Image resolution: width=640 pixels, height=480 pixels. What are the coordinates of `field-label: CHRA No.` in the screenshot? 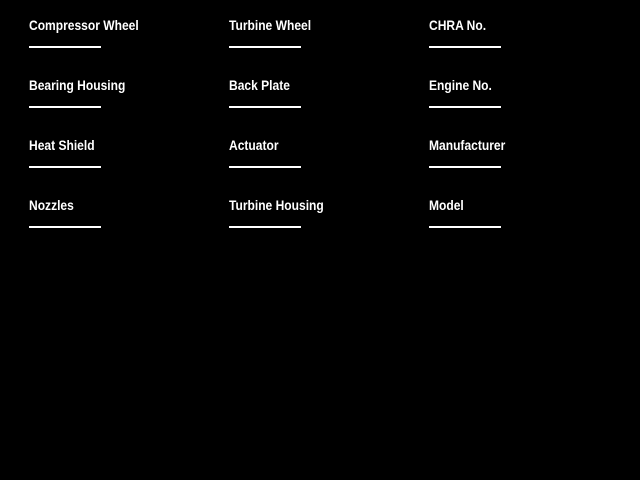 It's located at (458, 25).